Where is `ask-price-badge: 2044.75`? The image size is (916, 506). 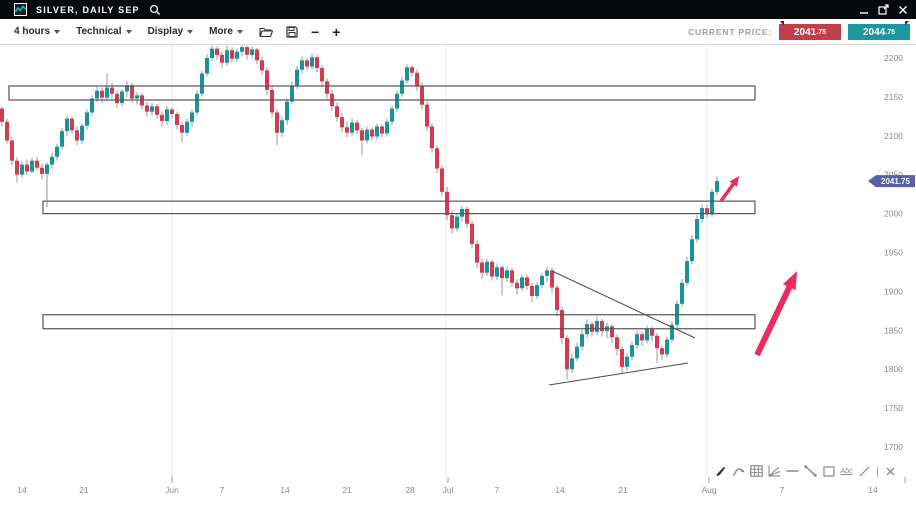
ask-price-badge: 2044.75 is located at coordinates (879, 30).